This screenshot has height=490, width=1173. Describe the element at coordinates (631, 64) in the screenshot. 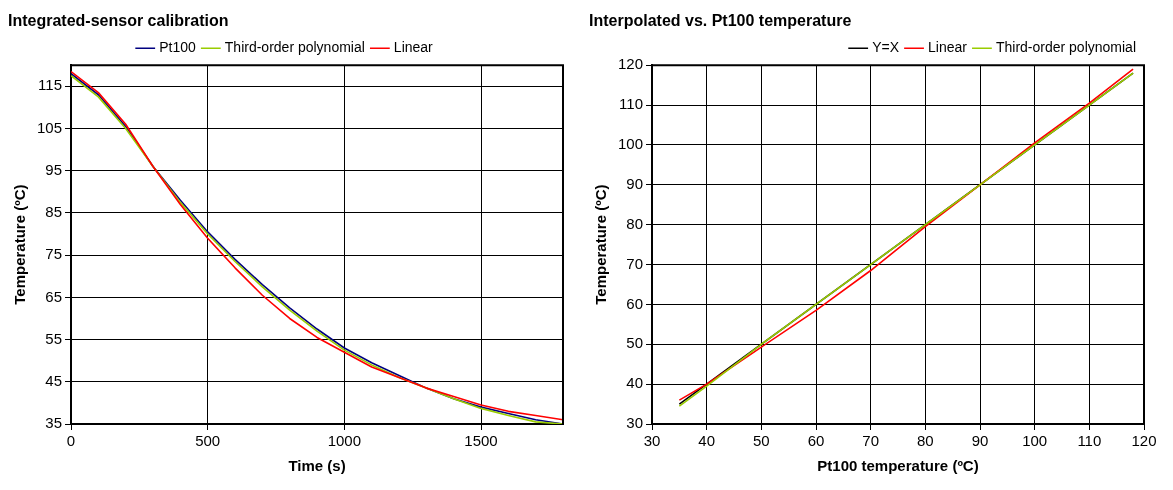

I see `y-tick-label: 120` at that location.